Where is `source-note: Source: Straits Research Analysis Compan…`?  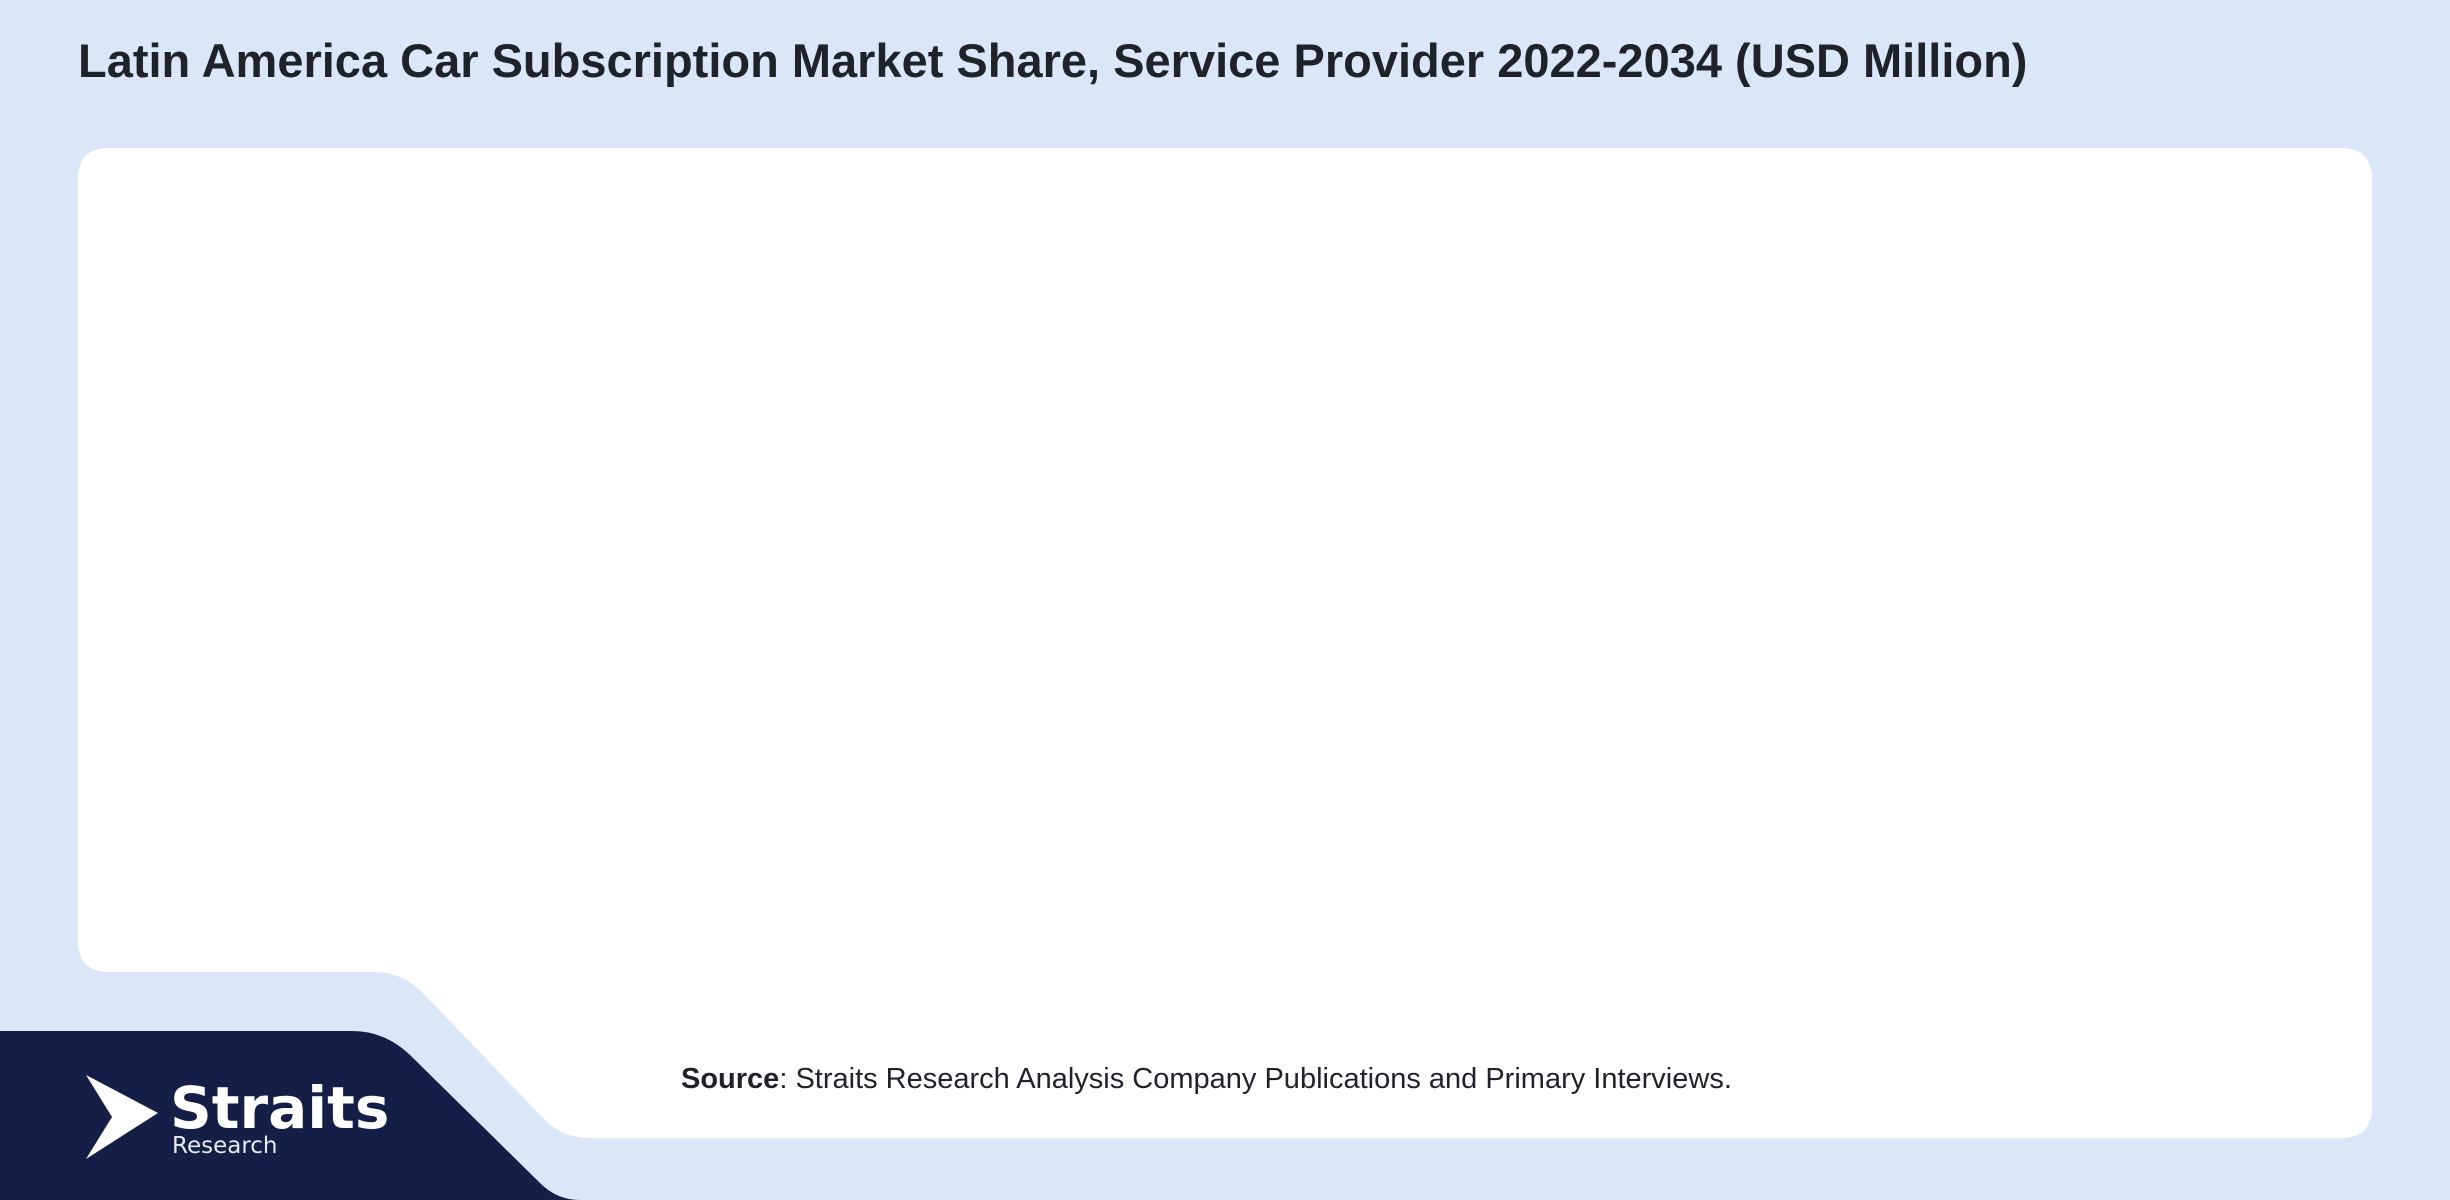 source-note: Source: Straits Research Analysis Compan… is located at coordinates (1206, 1079).